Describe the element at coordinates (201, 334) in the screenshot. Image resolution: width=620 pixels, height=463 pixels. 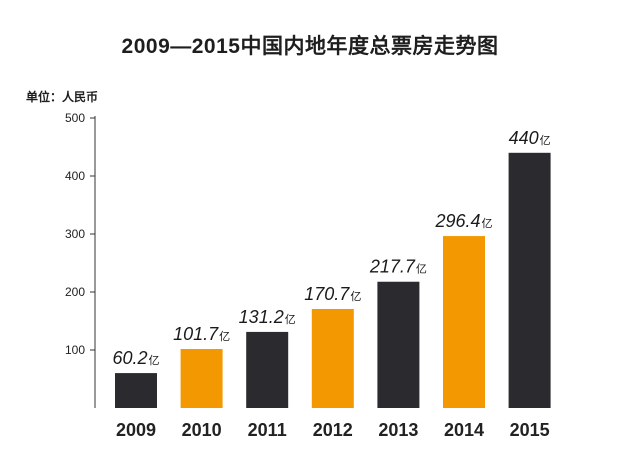
I see `data-label-2010: 101.7亿` at that location.